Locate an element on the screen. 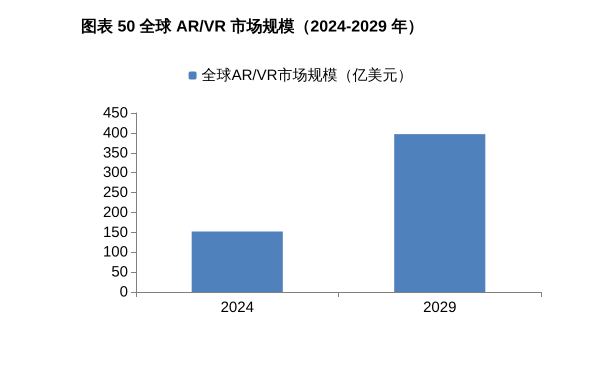 This screenshot has height=386, width=601. x-tick-label: 2024 is located at coordinates (237, 307).